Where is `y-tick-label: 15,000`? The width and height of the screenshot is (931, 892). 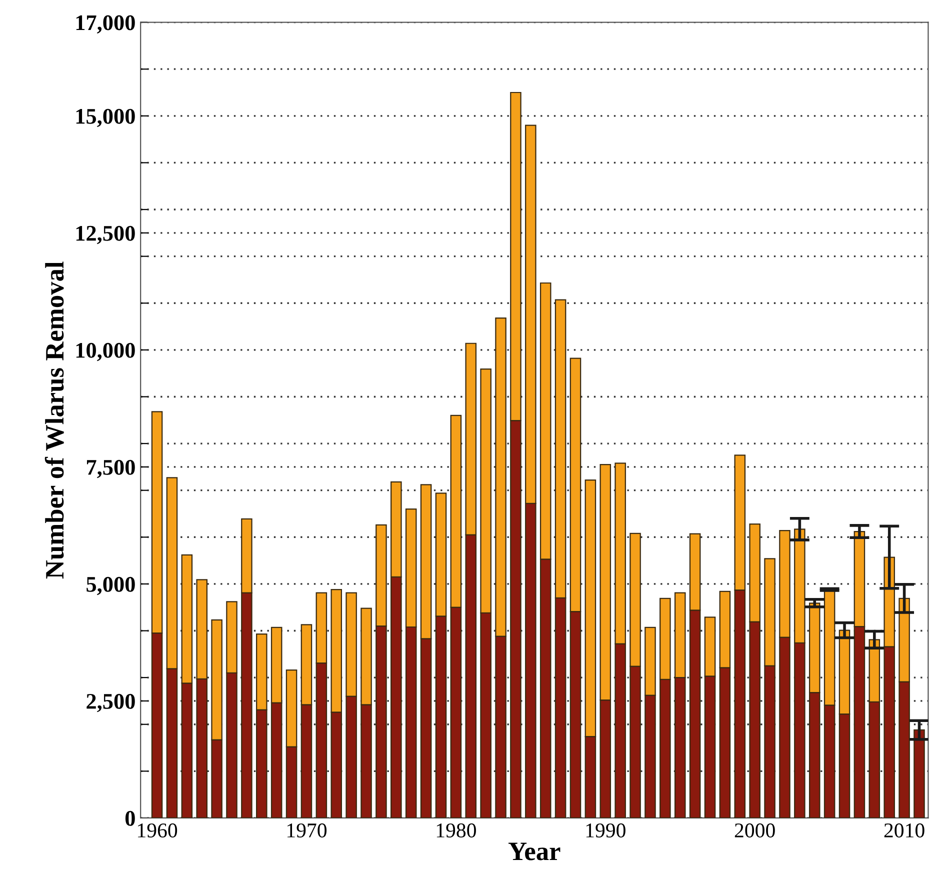
y-tick-label: 15,000 is located at coordinates (105, 118).